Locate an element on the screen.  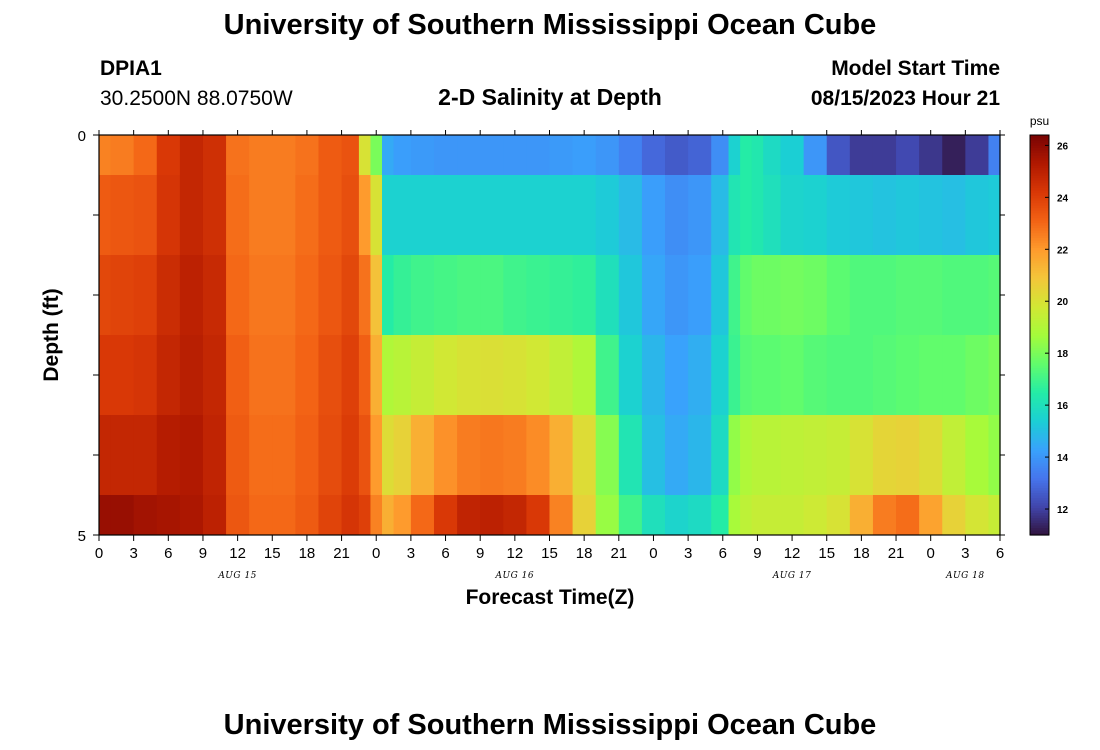
colorbar-tick-label: 22 is located at coordinates (1063, 250).